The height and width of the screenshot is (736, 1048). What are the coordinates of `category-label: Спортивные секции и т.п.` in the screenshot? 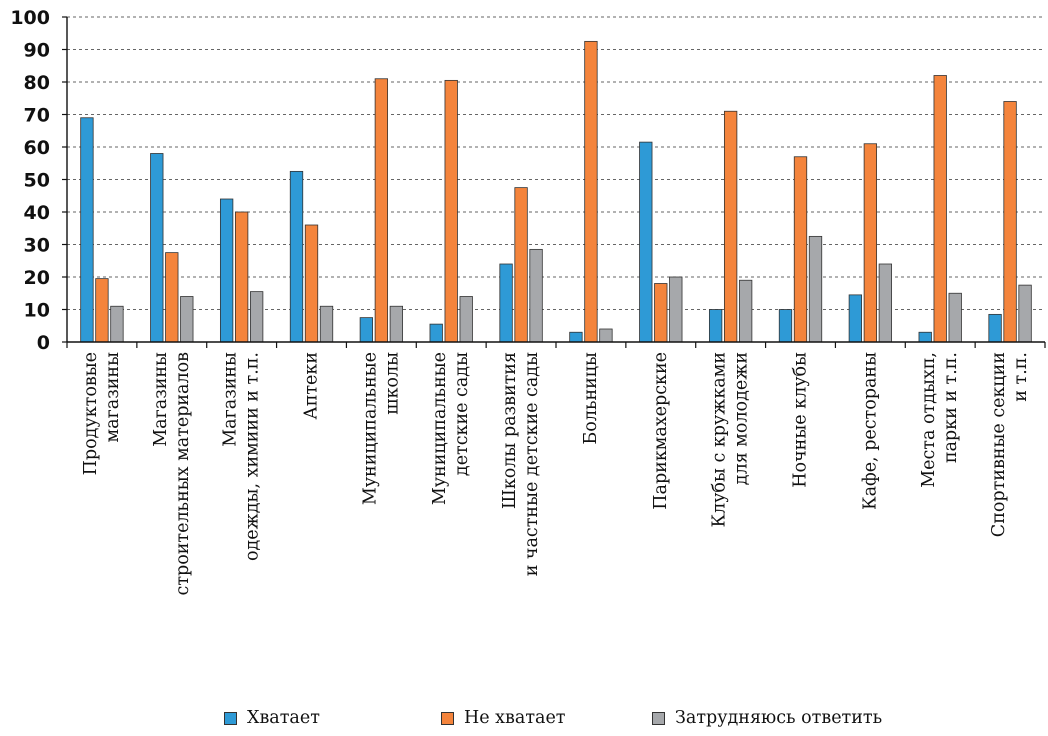 It's located at (1010, 444).